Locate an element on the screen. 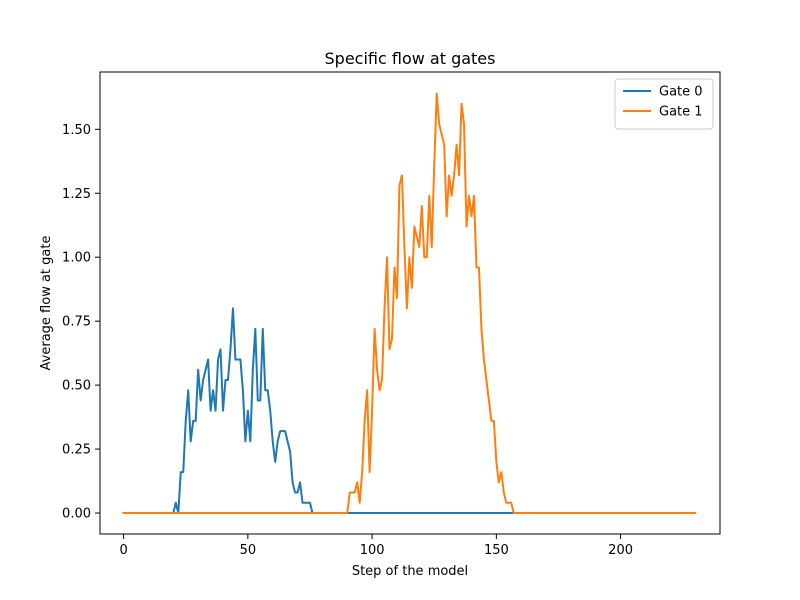 The image size is (800, 600). y-tick-label: 0.50 is located at coordinates (76, 386).